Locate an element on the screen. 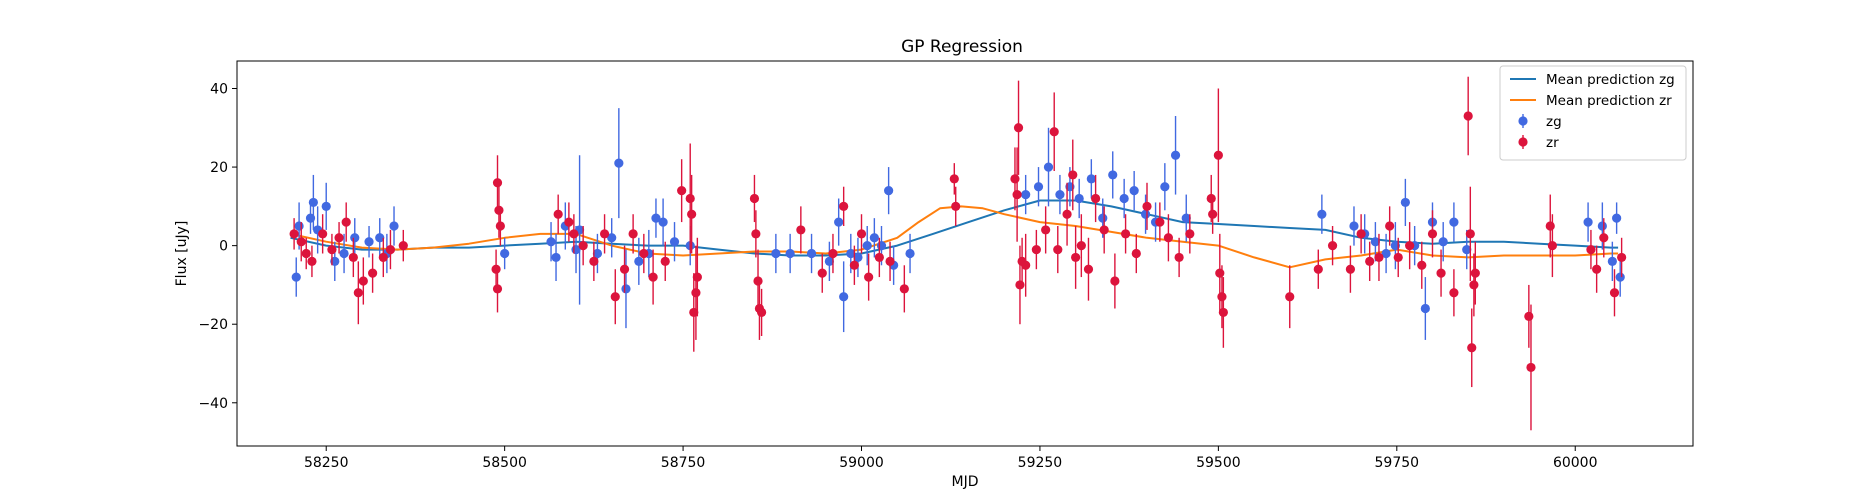 The width and height of the screenshot is (1875, 500). x-tick-label: 59750 is located at coordinates (1397, 463).